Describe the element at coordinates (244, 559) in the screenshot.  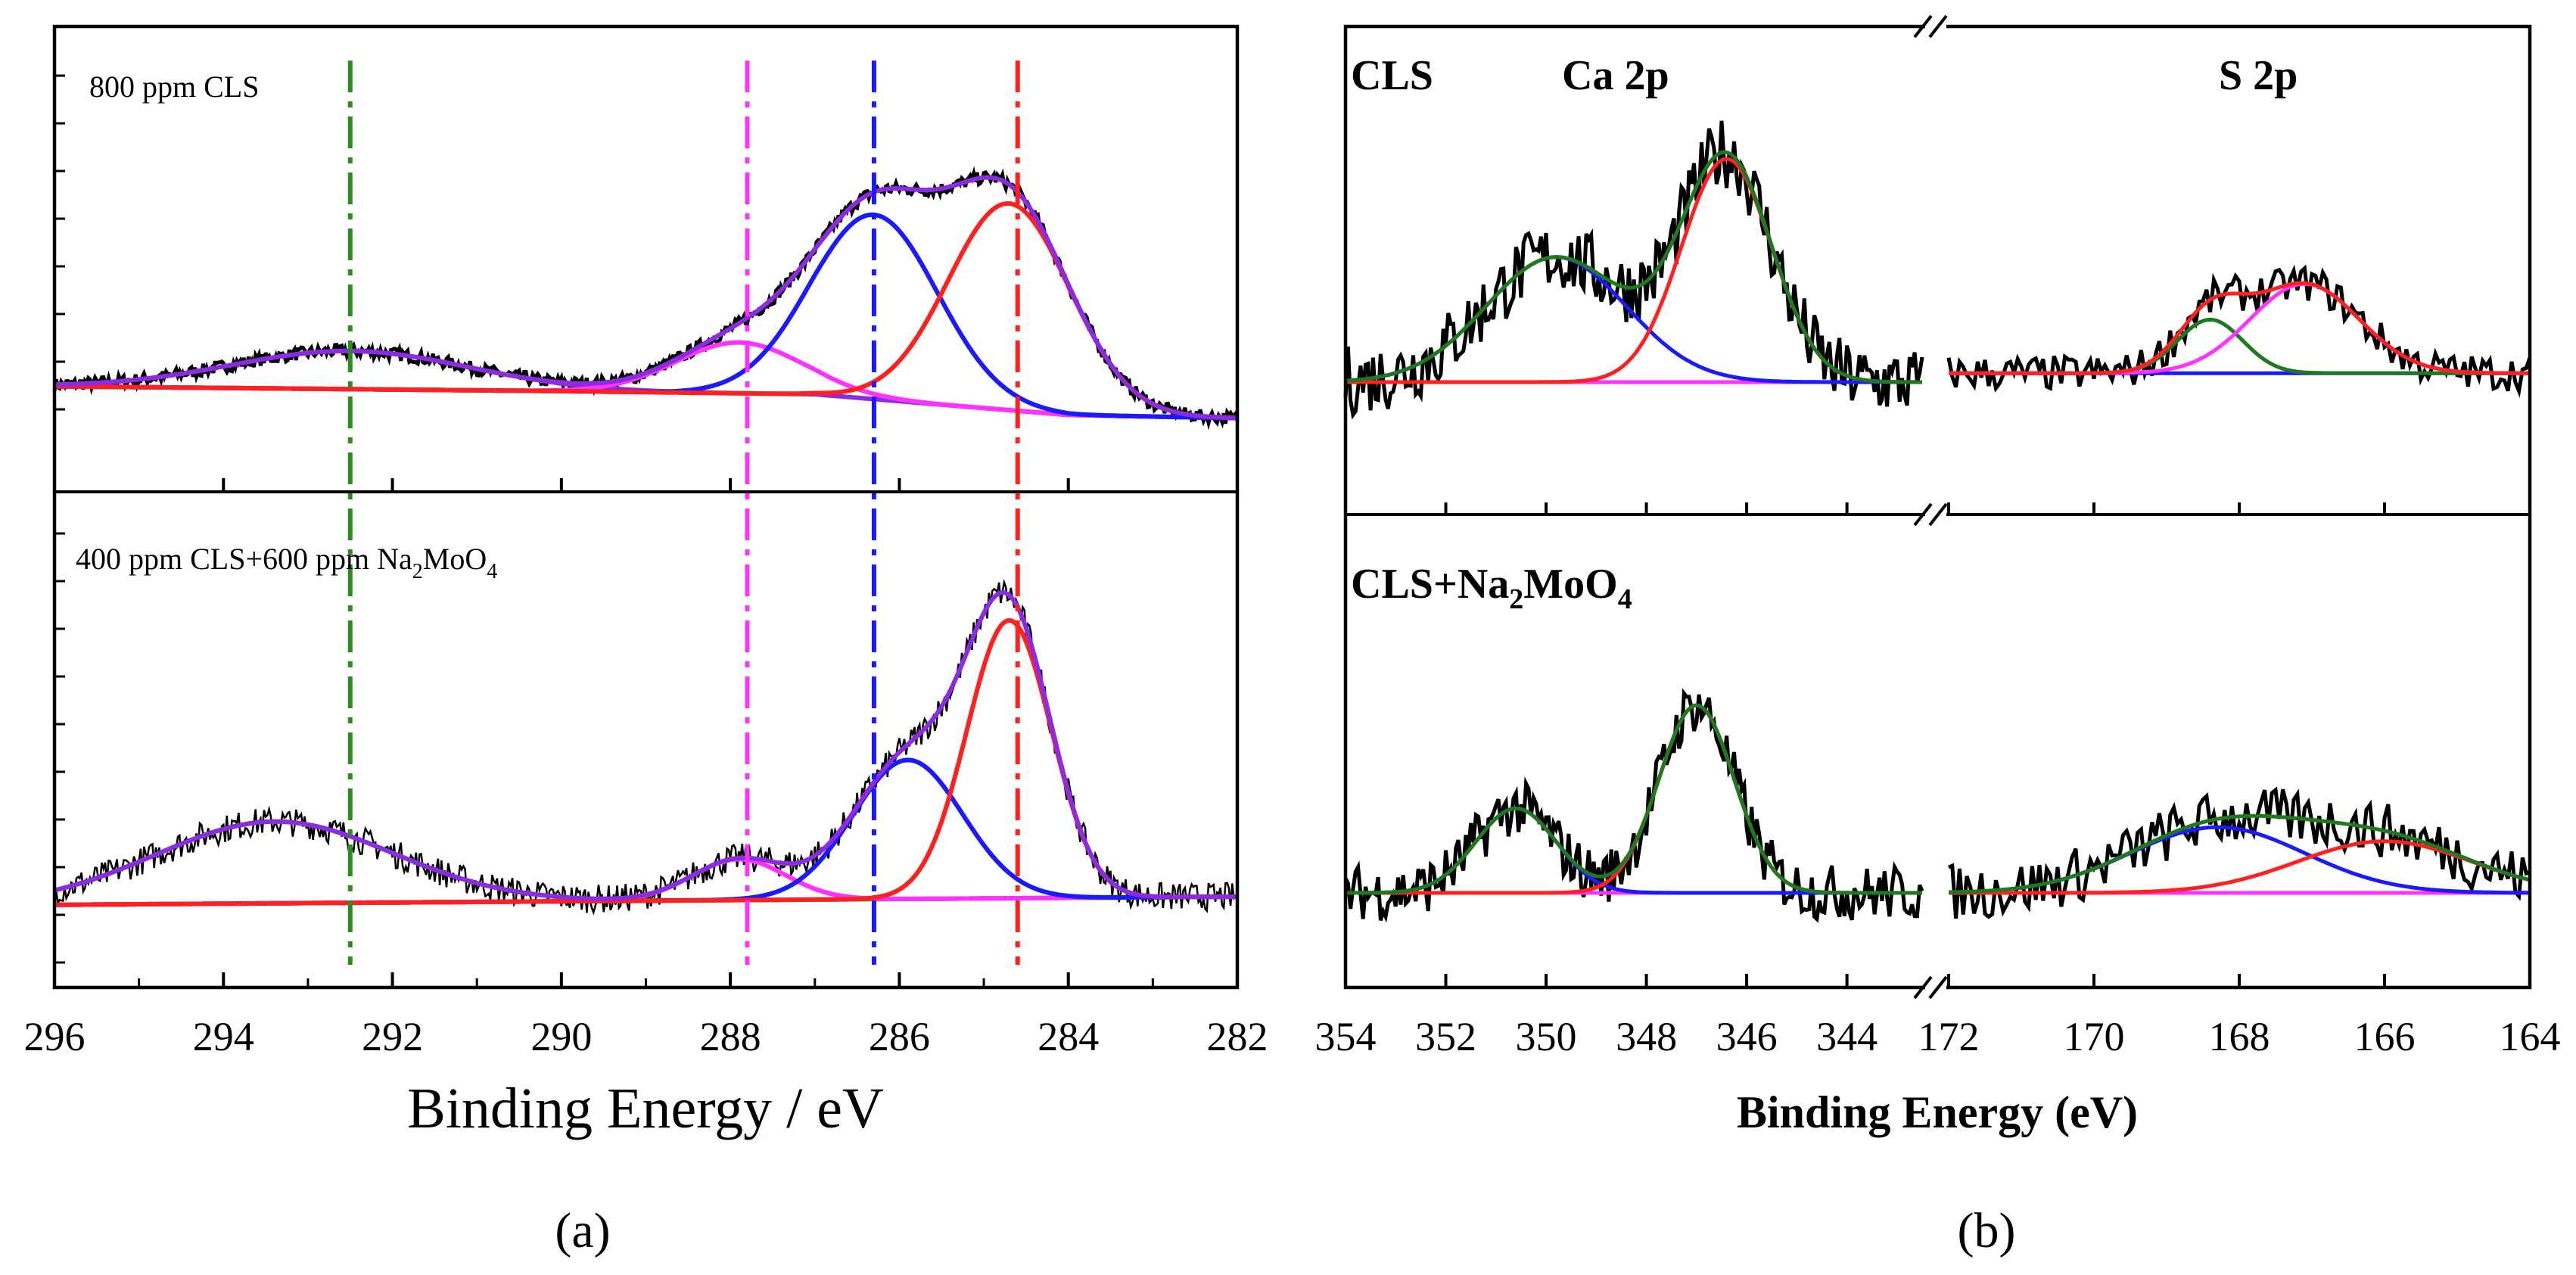
I see `panel-a-bottom-label-main: 400 ppm CLS+600 ppm Na` at that location.